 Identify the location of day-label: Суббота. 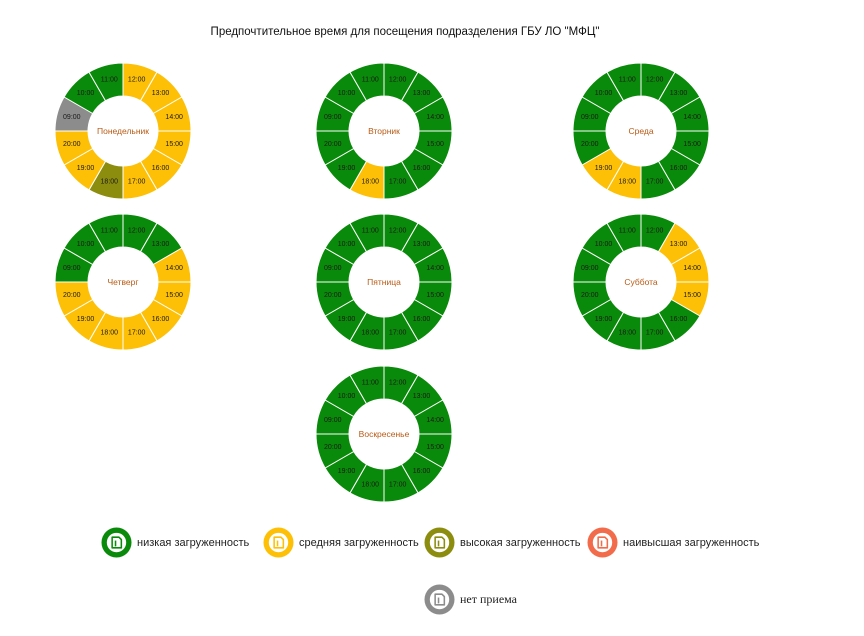
(641, 282).